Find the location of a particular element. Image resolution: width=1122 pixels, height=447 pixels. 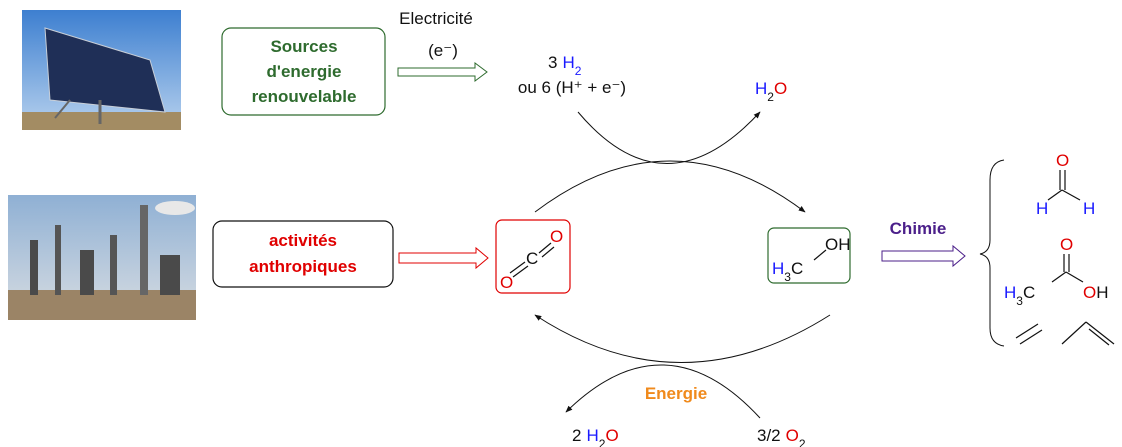

hydrogen-alt: ou 6 (H⁺ + e⁻) is located at coordinates (572, 87).